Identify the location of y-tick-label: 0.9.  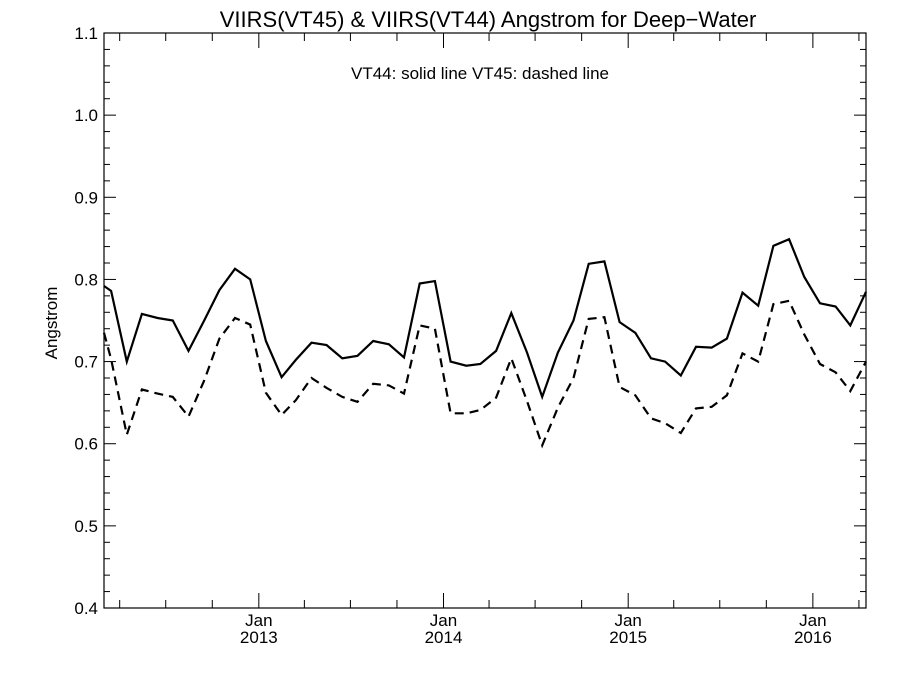
(86, 197).